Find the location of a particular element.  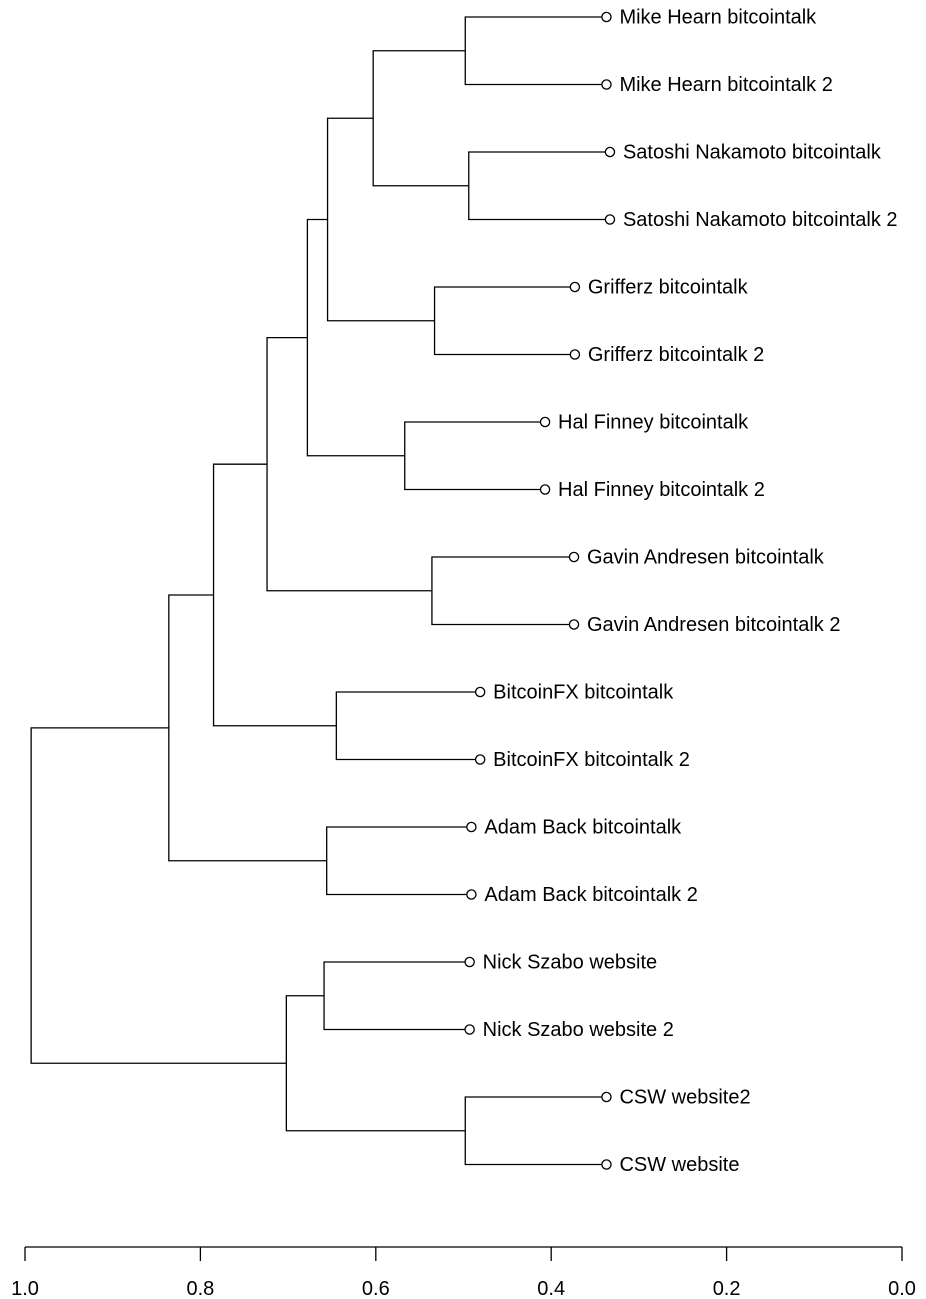

leaf-label: CSW website is located at coordinates (679, 1165).